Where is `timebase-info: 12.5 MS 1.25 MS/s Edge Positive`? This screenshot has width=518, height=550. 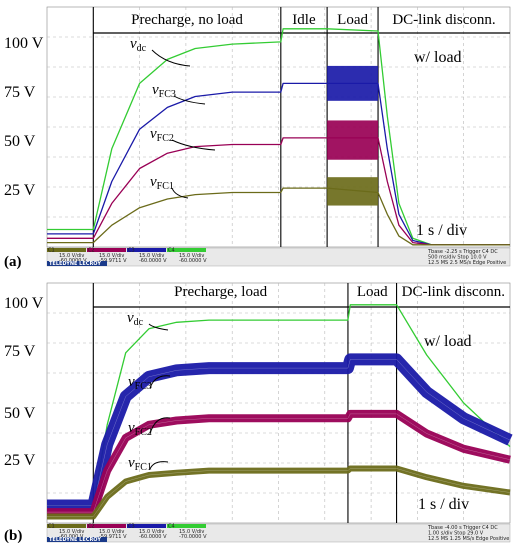 timebase-info: 12.5 MS 1.25 MS/s Edge Positive is located at coordinates (468, 539).